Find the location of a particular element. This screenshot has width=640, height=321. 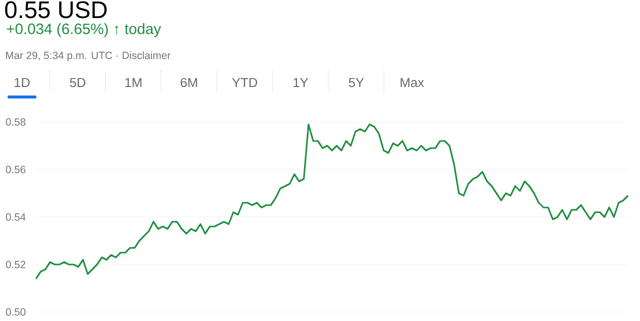

text: 1Y is located at coordinates (301, 82).